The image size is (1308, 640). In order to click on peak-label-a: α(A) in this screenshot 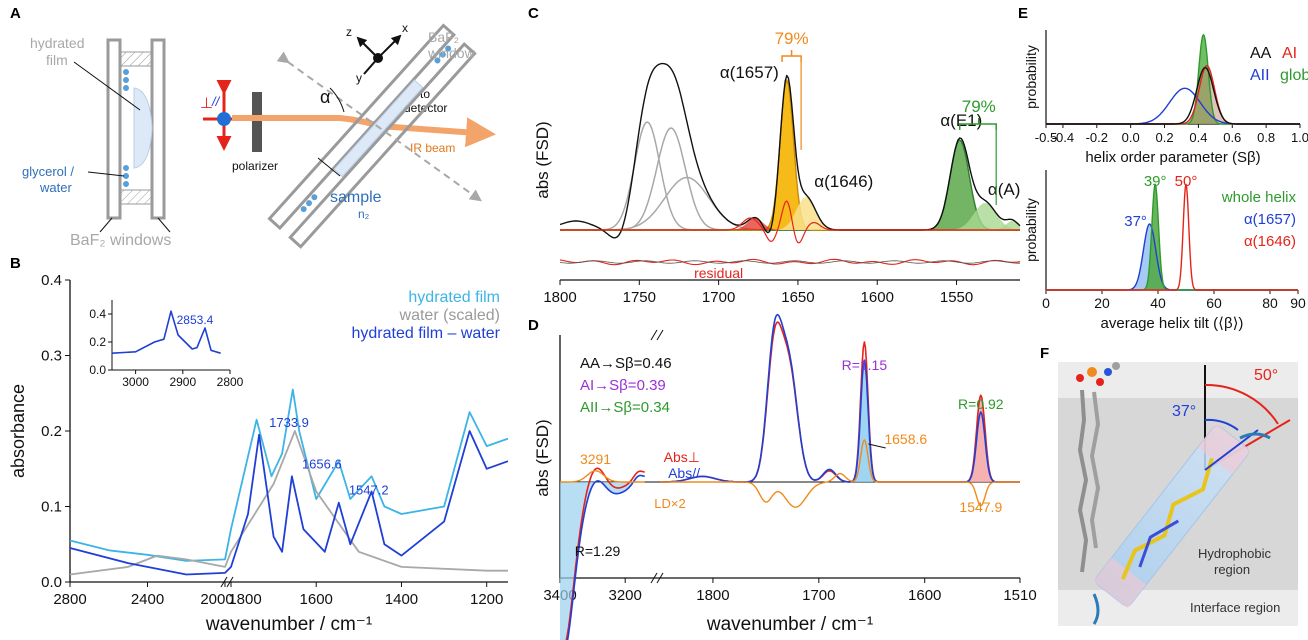, I will do `click(1004, 189)`.